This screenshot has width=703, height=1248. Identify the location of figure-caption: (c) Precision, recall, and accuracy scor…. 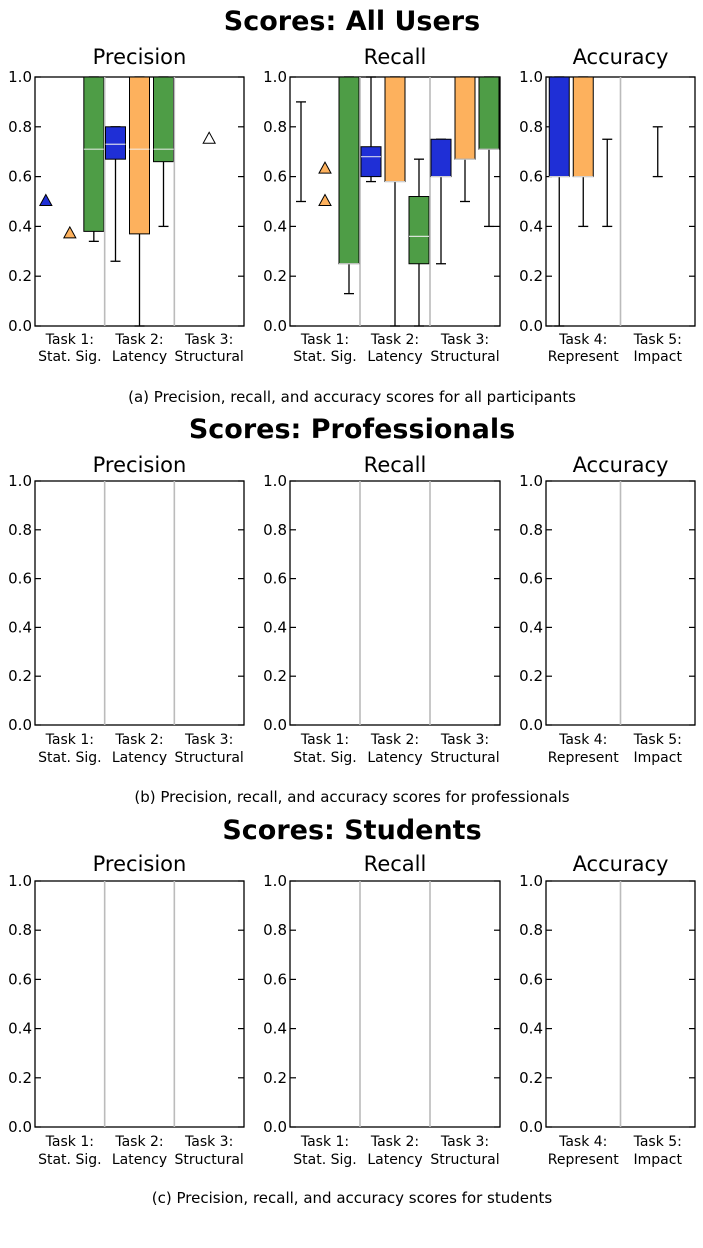
(352, 1198).